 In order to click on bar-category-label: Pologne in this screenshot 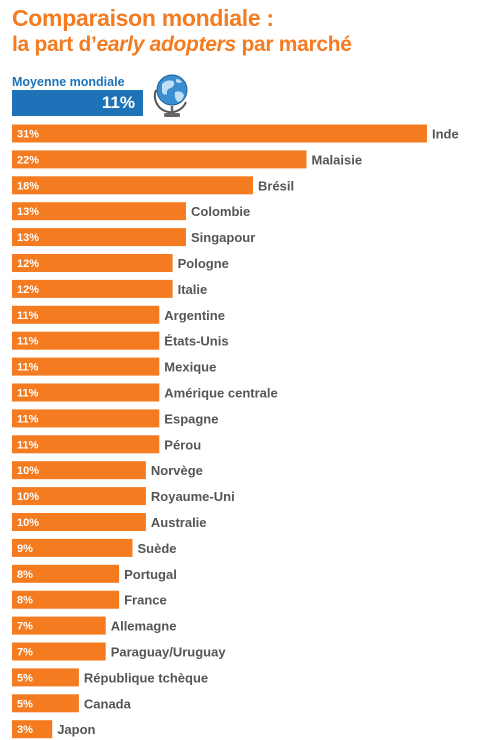, I will do `click(203, 263)`.